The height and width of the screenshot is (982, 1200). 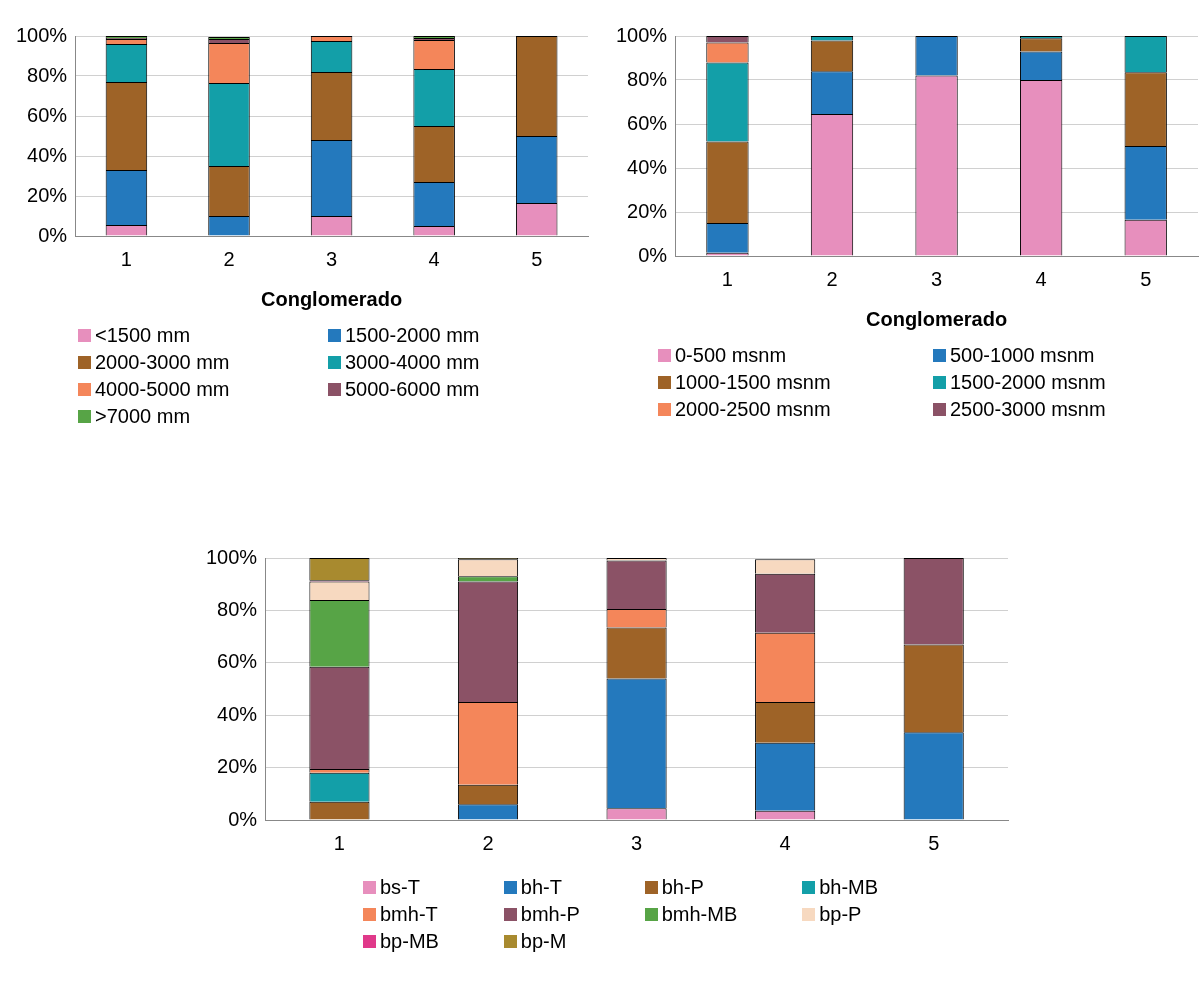 I want to click on legend-label: 1500-2000 mm, so click(x=412, y=335).